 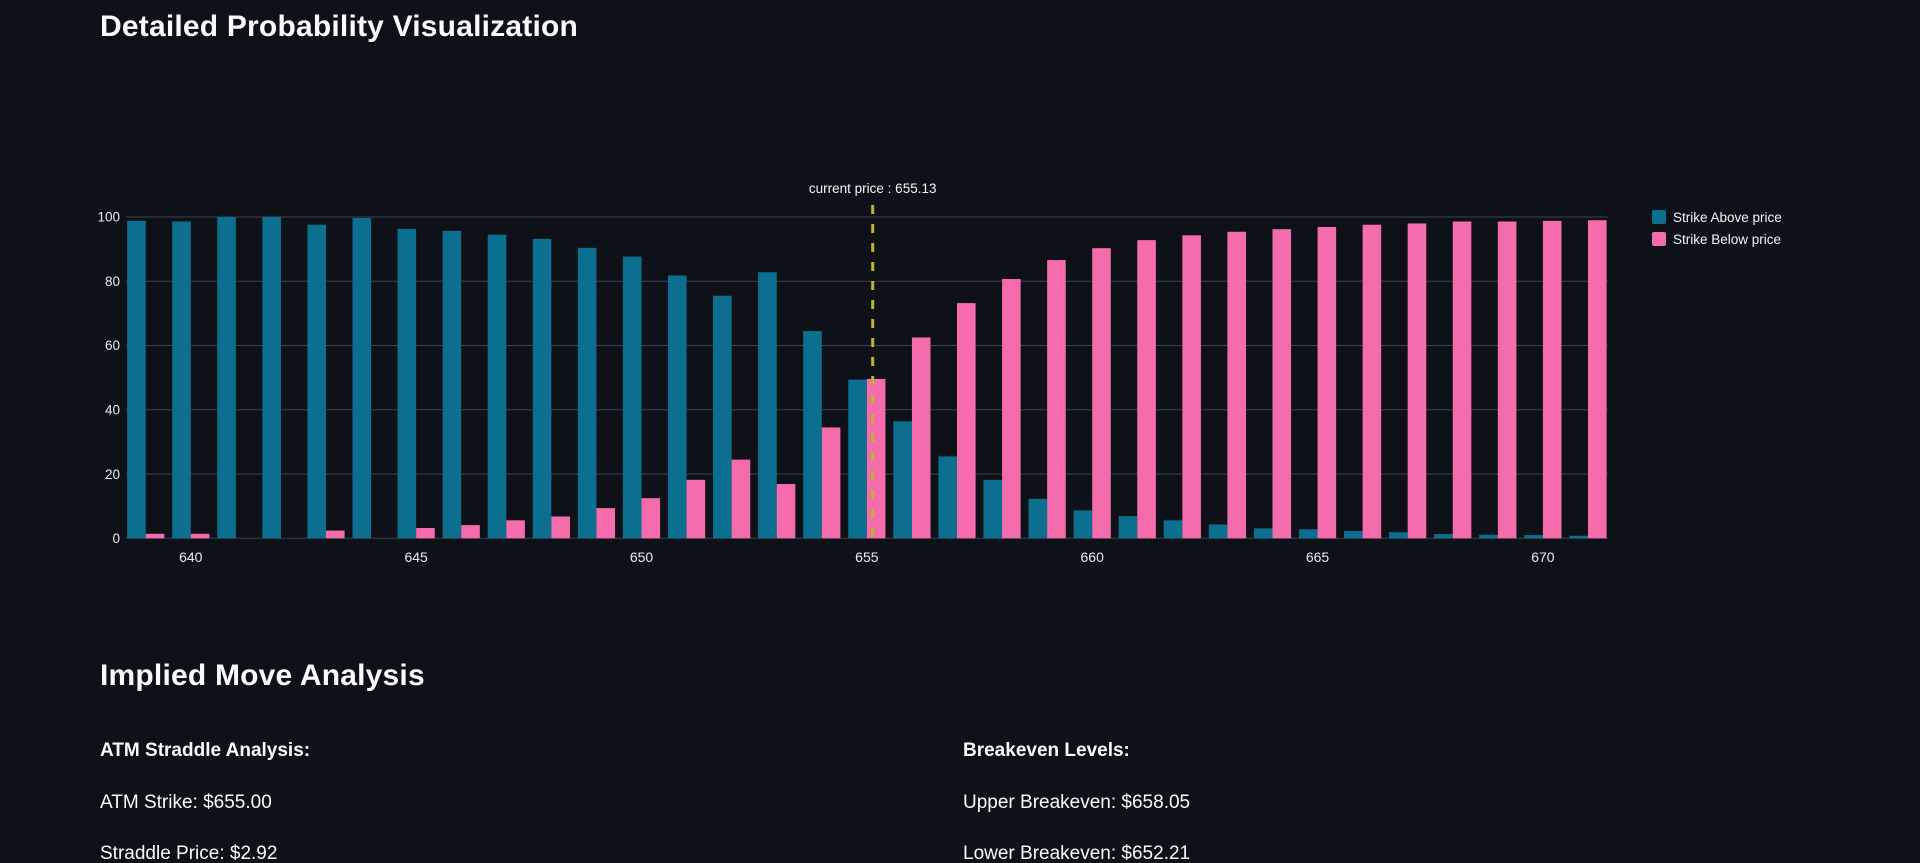 I want to click on y-tick-label: 0, so click(x=116, y=538).